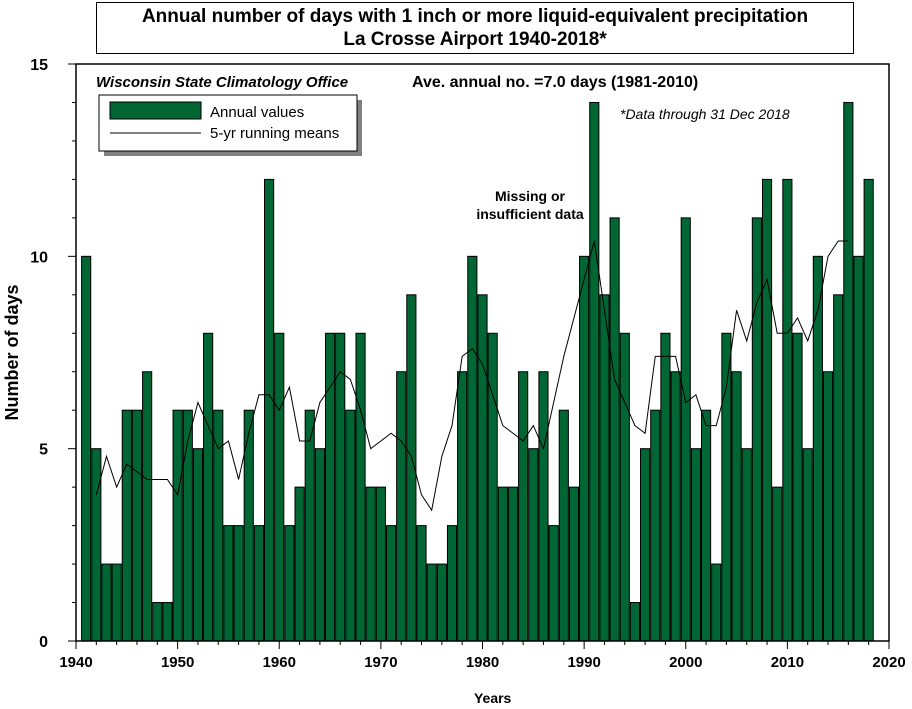 This screenshot has height=709, width=912. Describe the element at coordinates (269, 410) in the screenshot. I see `bar-1959` at that location.